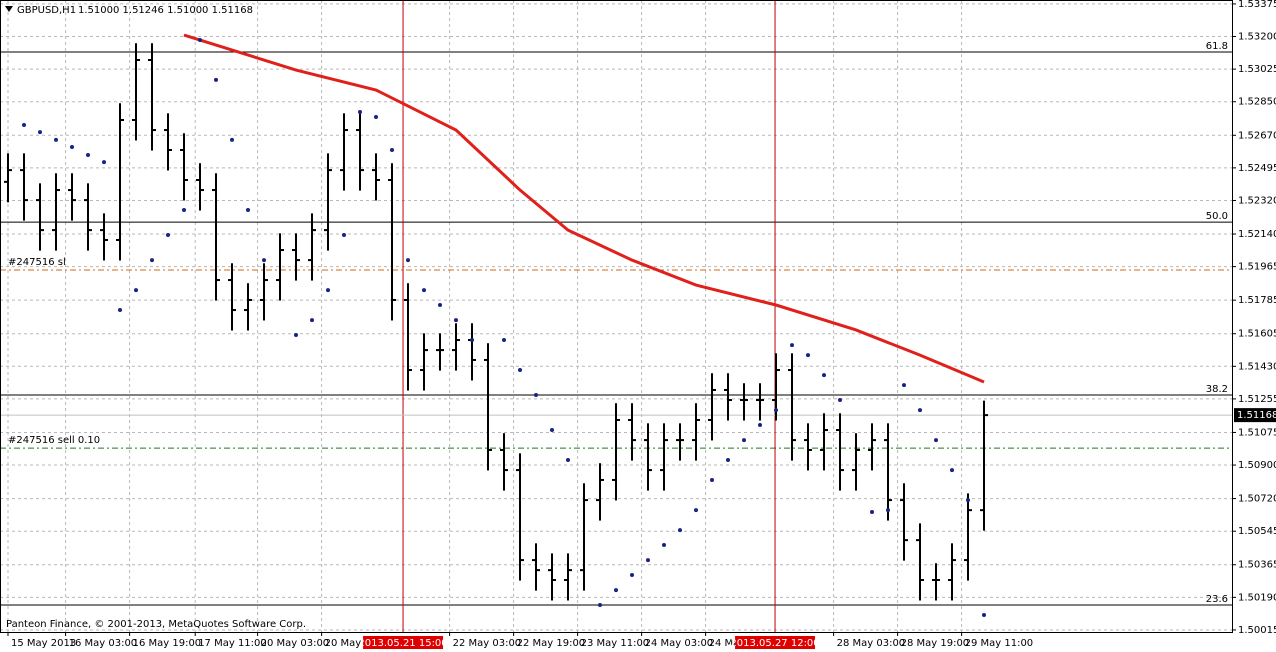  Describe the element at coordinates (43, 643) in the screenshot. I see `x-tick-label: 15 May 2013` at that location.